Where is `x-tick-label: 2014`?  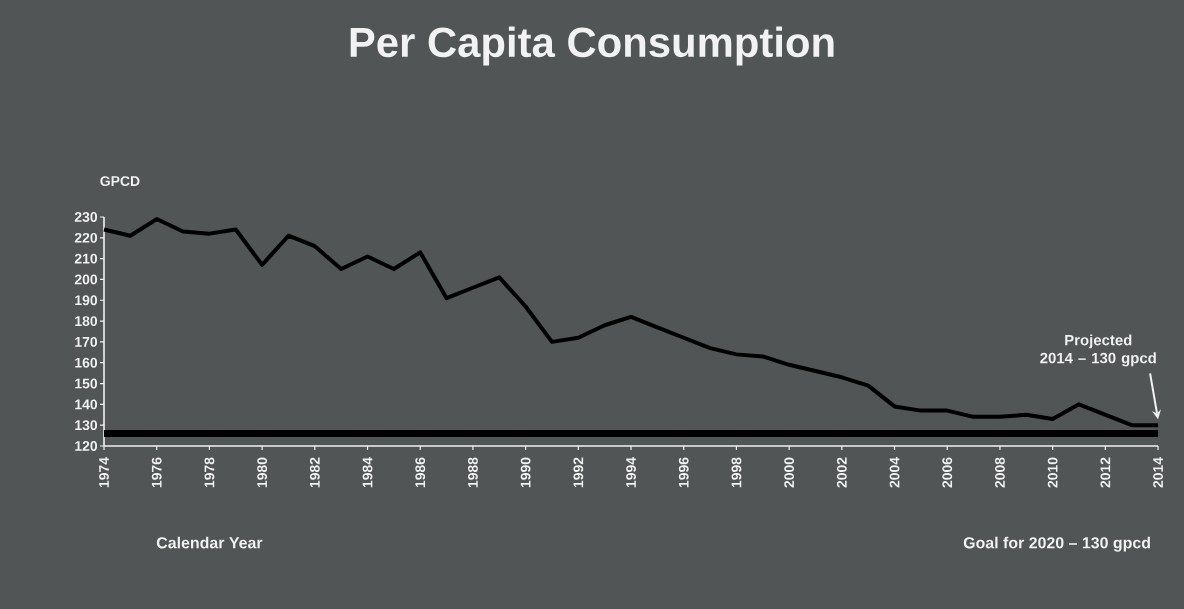 x-tick-label: 2014 is located at coordinates (1158, 472).